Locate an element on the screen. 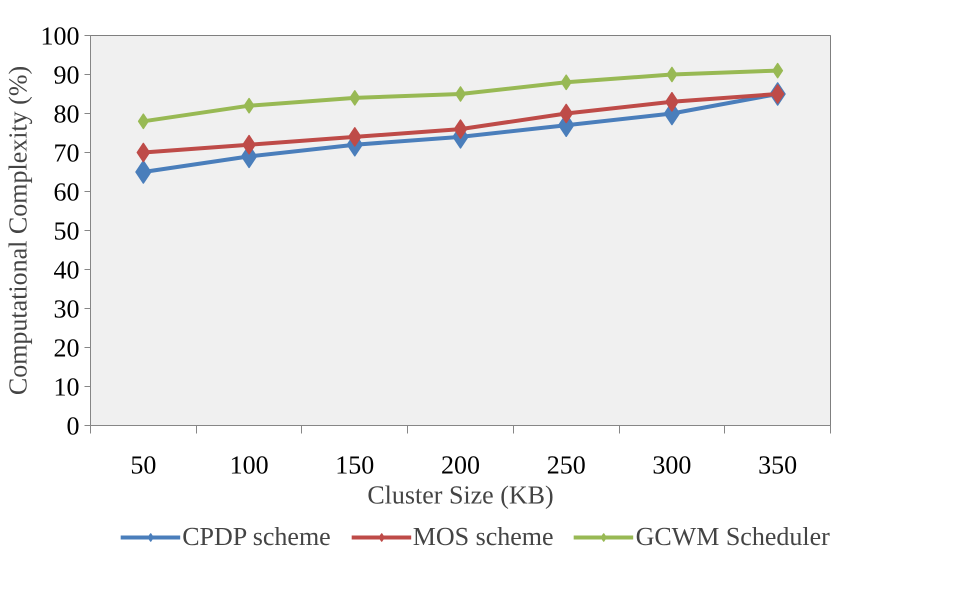 The image size is (973, 609). x-tick-label: 250 is located at coordinates (566, 465).